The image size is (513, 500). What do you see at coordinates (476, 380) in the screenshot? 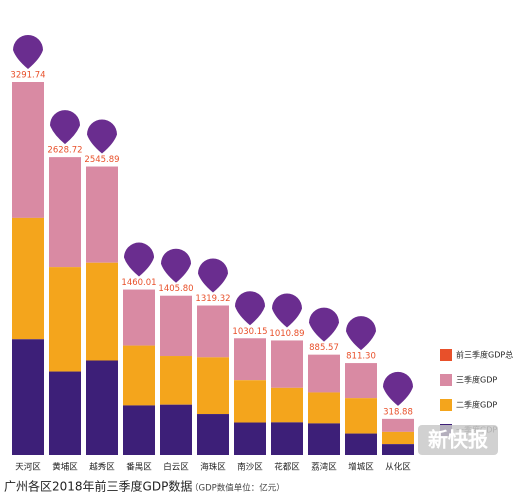
I see `legend-label: 三季度GDP` at bounding box center [476, 380].